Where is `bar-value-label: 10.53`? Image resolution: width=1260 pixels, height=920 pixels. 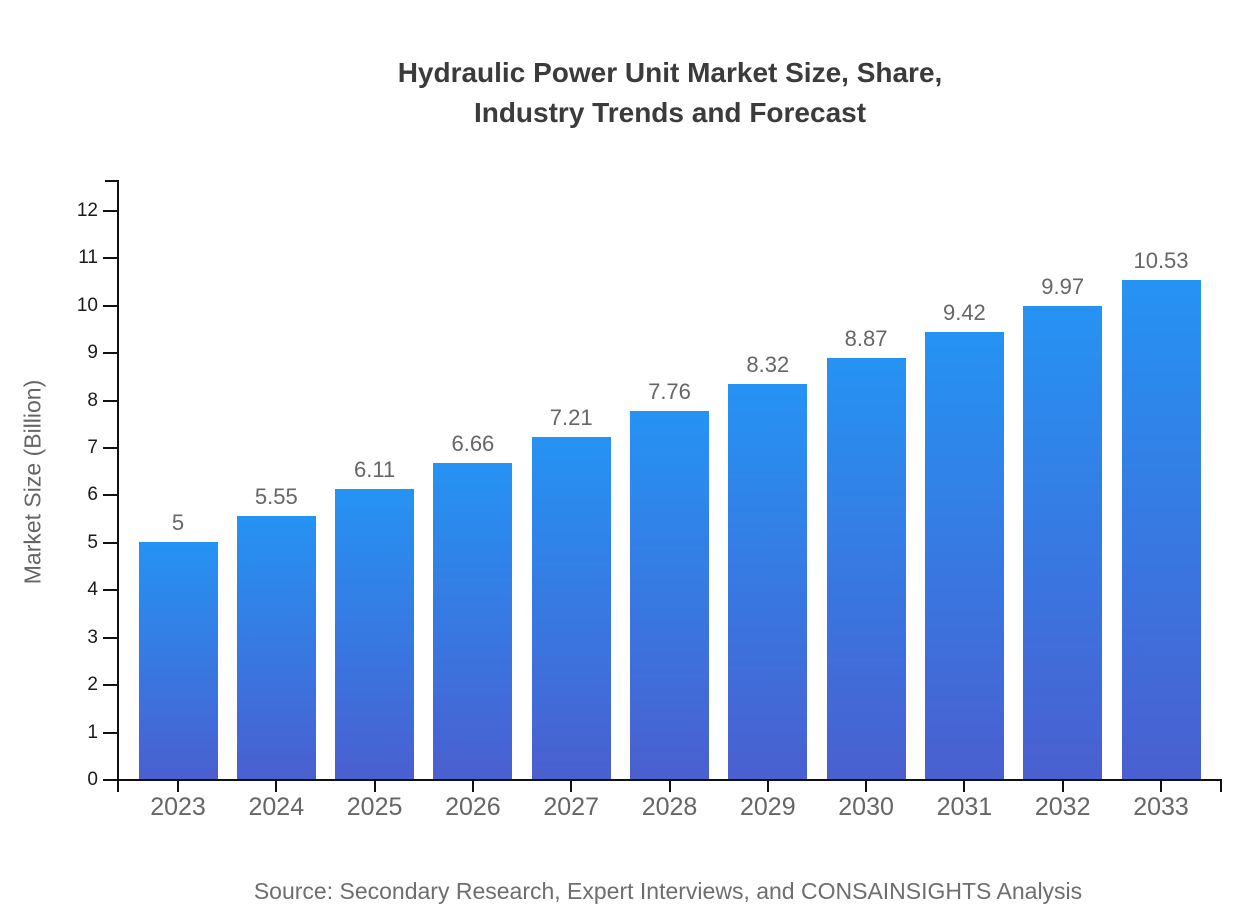 bar-value-label: 10.53 is located at coordinates (1161, 260).